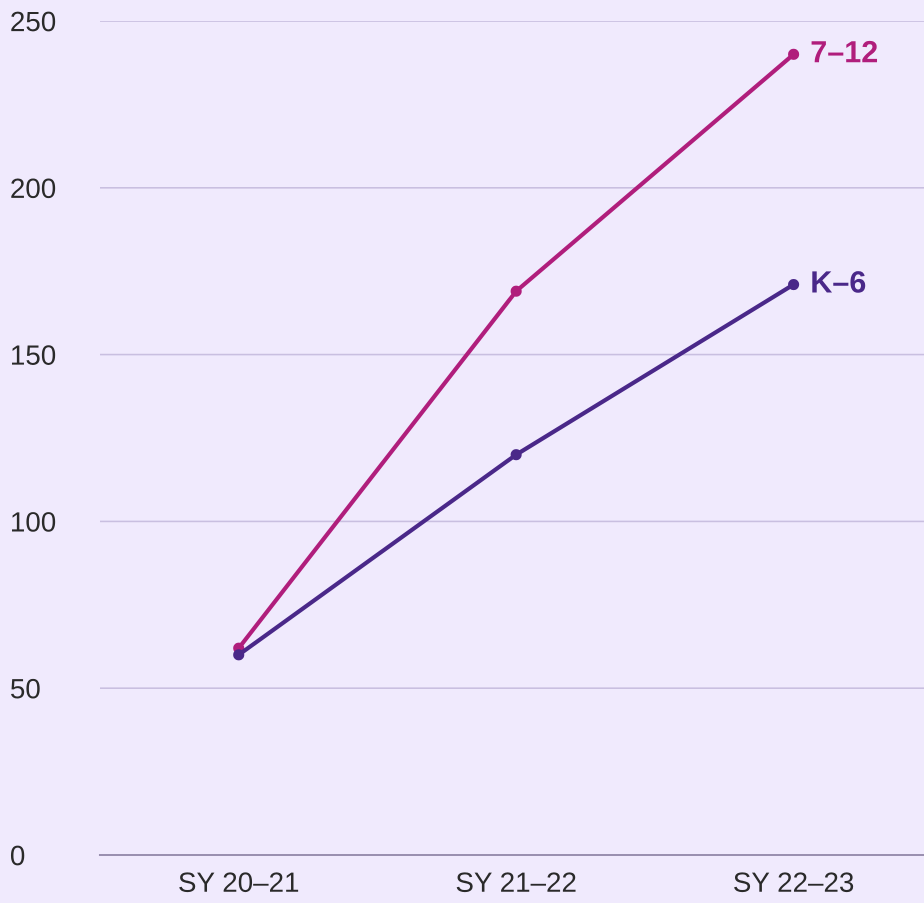 This screenshot has width=924, height=903. What do you see at coordinates (25, 688) in the screenshot?
I see `y-tick-label: 50` at bounding box center [25, 688].